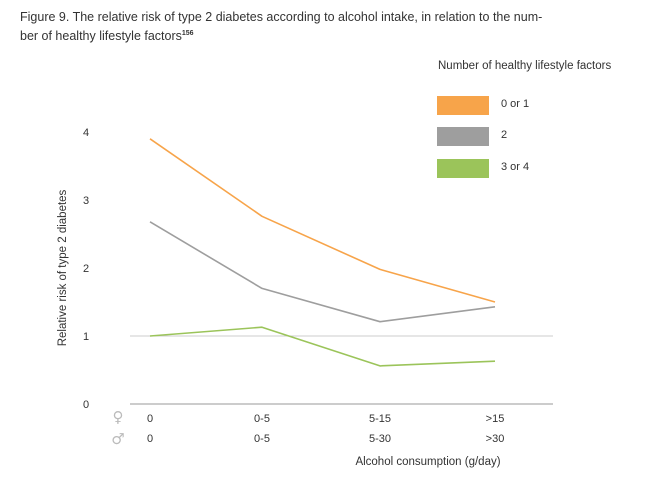 The height and width of the screenshot is (478, 663). Describe the element at coordinates (86, 405) in the screenshot. I see `y-tick-label-0: 0` at that location.